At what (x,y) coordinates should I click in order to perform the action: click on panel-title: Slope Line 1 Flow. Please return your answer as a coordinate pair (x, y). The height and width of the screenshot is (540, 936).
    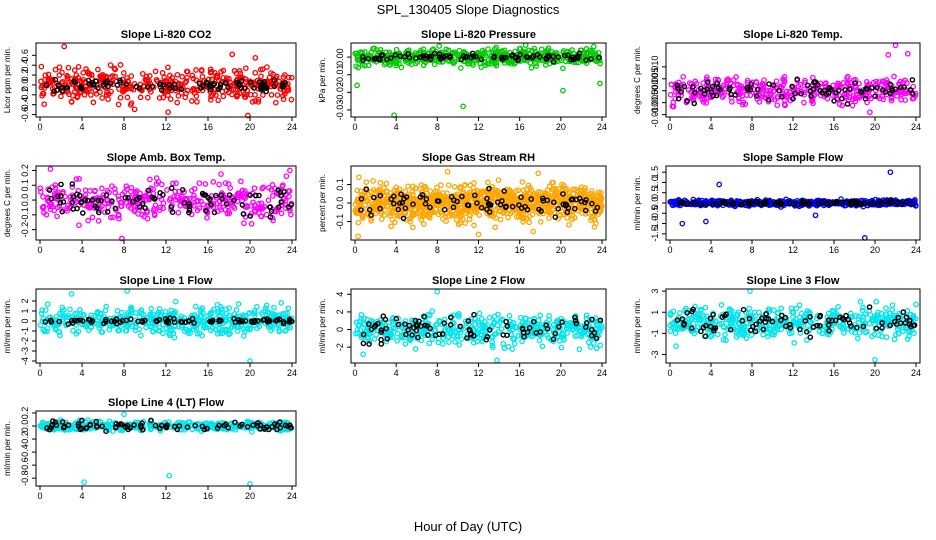
    Looking at the image, I should click on (166, 281).